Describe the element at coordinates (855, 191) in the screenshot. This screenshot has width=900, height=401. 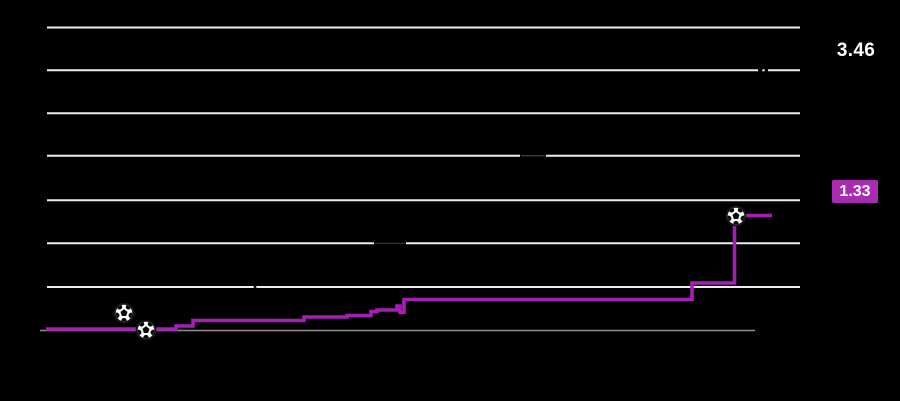
I see `away-odds-badge: 1.33` at that location.